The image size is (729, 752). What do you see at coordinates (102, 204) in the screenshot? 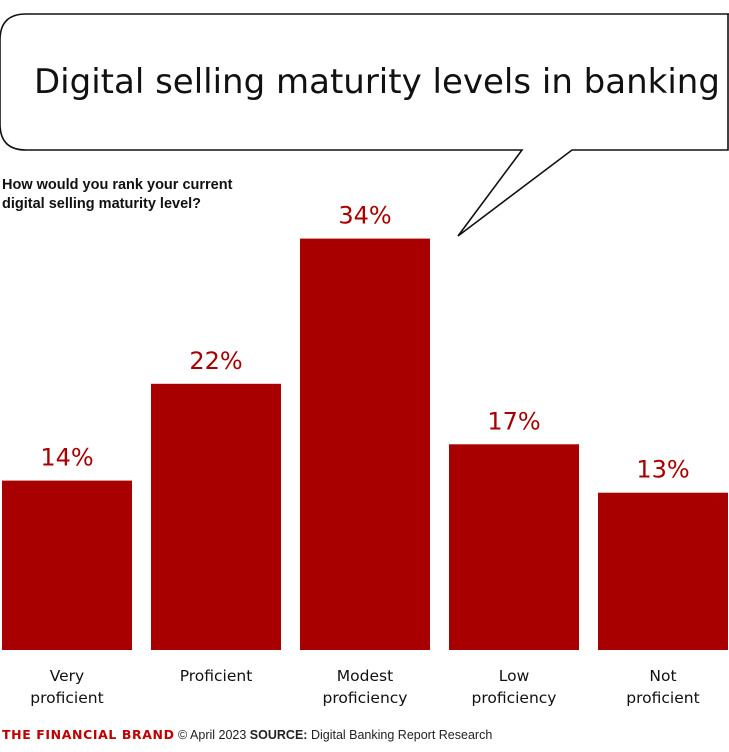
I see `survey-question-line-2: digital selling maturity level?` at bounding box center [102, 204].